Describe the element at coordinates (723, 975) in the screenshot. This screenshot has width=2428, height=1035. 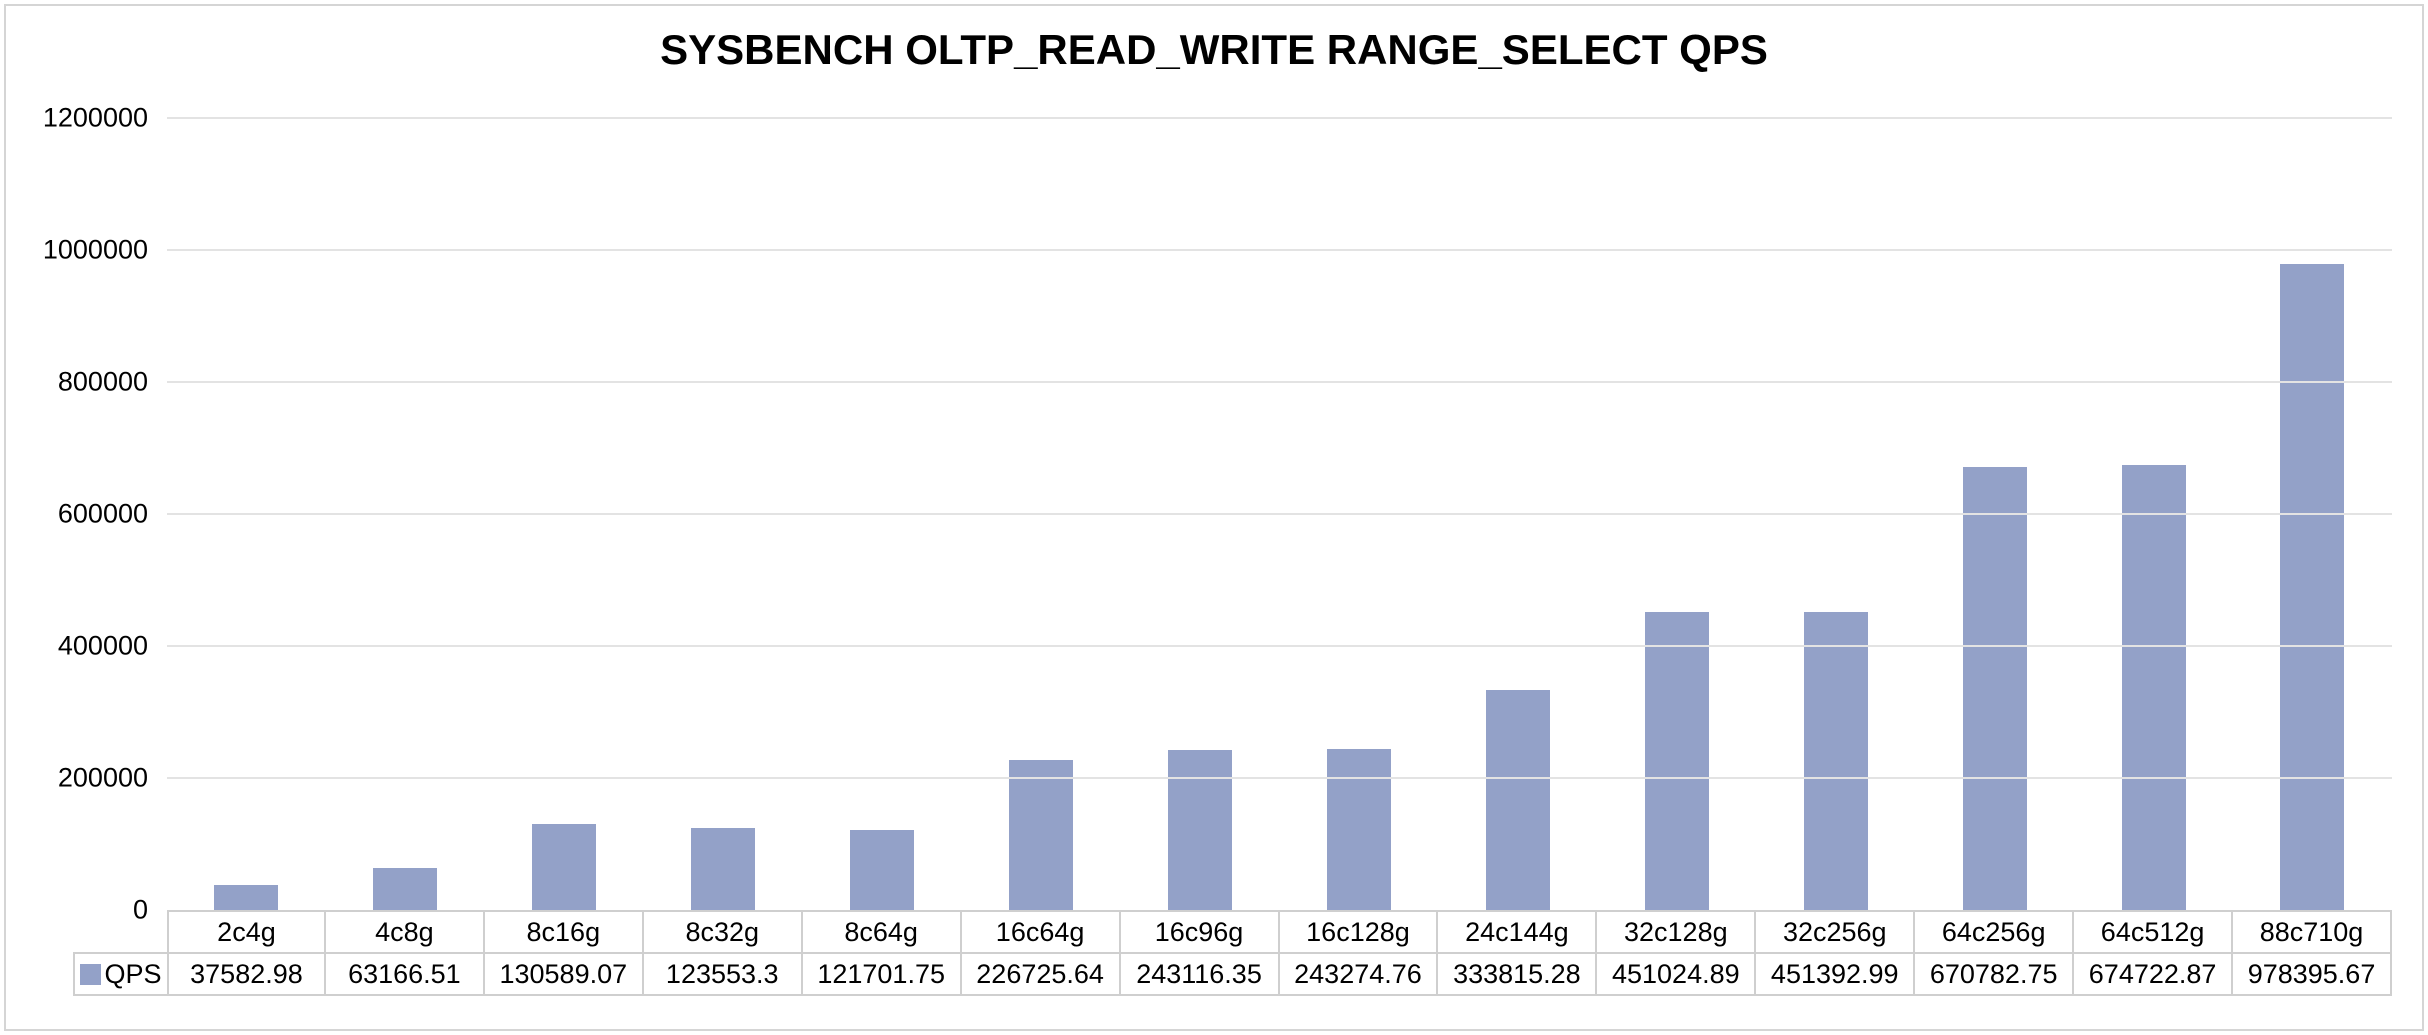
I see `value-cell-8c32g: 123553.3` at that location.